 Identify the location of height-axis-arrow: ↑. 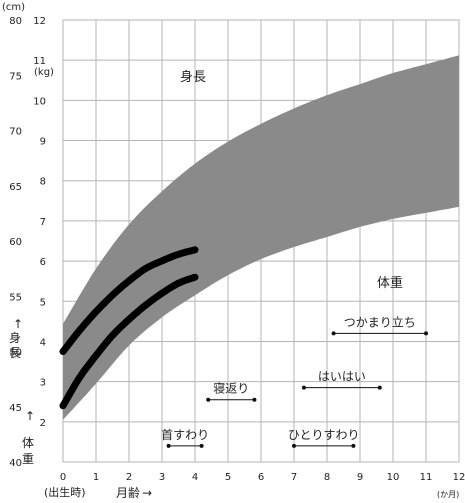
(18, 324).